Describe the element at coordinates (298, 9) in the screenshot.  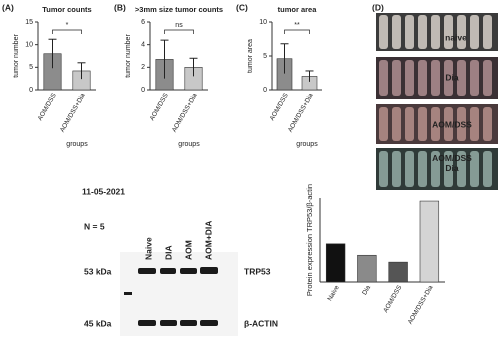
I see `chart-title: tumor area` at that location.